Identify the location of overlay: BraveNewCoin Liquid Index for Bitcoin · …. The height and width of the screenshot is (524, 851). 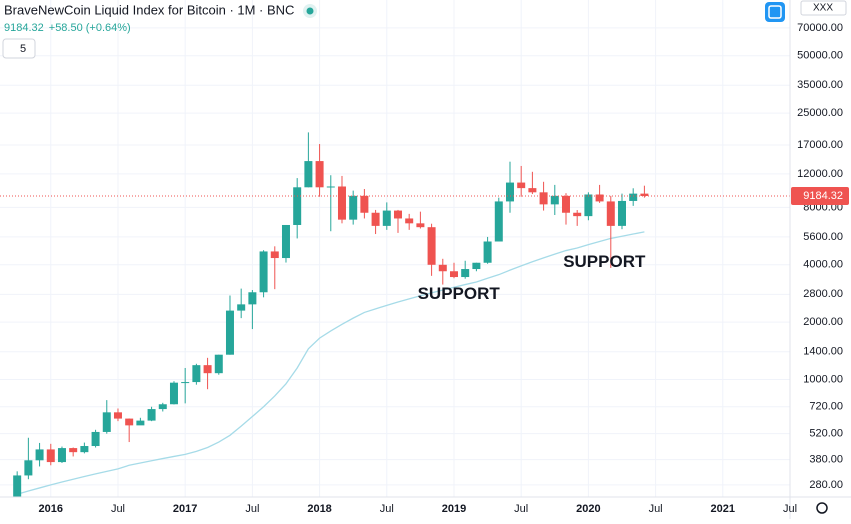
(393, 30).